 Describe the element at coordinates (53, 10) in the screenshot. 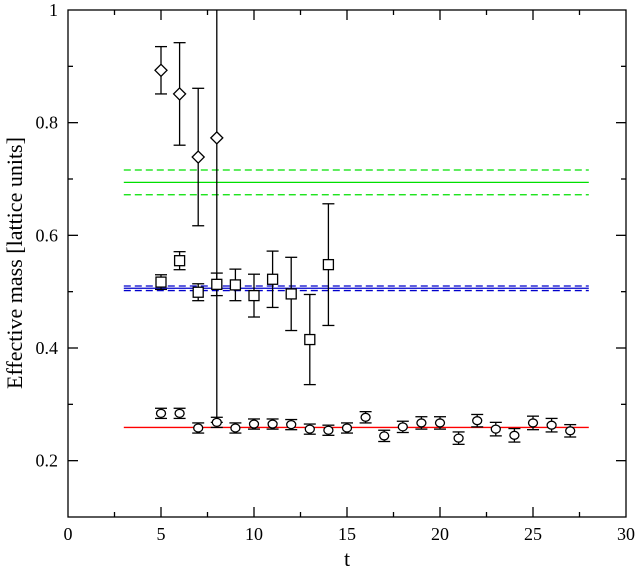

I see `y-tick-label: 1` at that location.